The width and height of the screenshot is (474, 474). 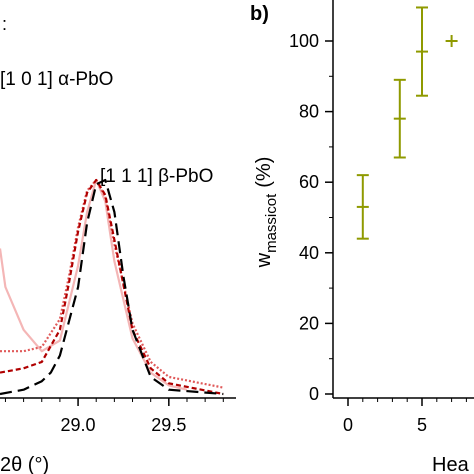 What do you see at coordinates (311, 217) in the screenshot?
I see `panel-b-y-ticks: 0 20 40 60 80 100` at bounding box center [311, 217].